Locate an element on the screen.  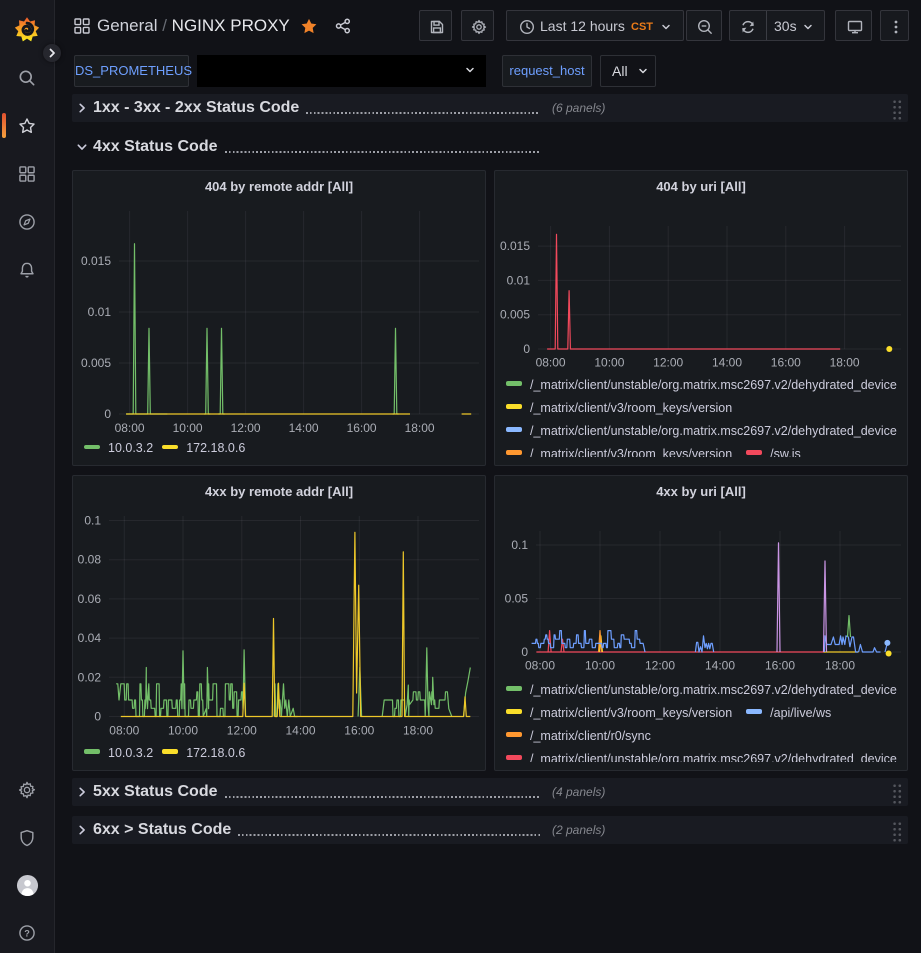
svg-text: 0.05 is located at coordinates (517, 599).